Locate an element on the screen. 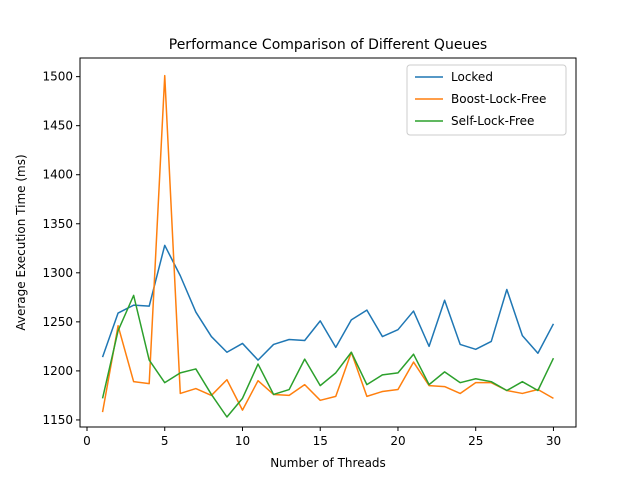  y-tick-label: 1450 is located at coordinates (57, 126).